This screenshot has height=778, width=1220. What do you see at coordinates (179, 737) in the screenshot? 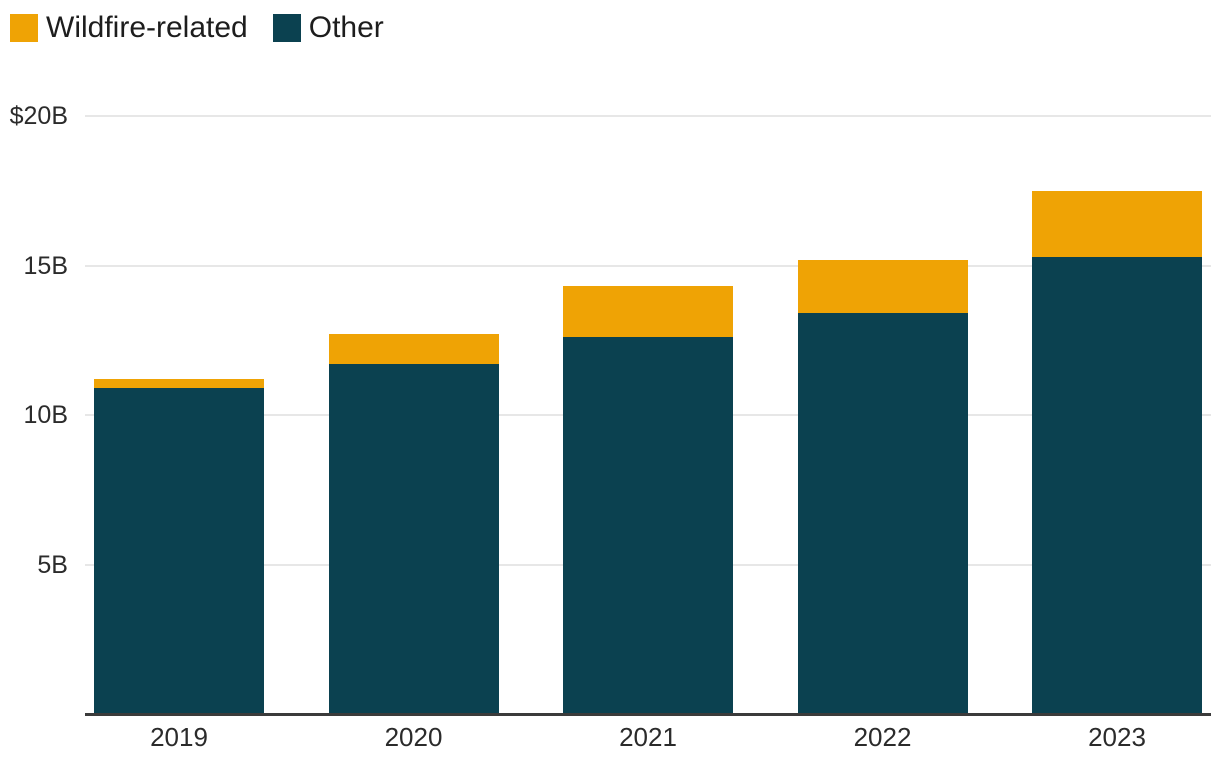
I see `x-axis-tick-label: 2019` at bounding box center [179, 737].